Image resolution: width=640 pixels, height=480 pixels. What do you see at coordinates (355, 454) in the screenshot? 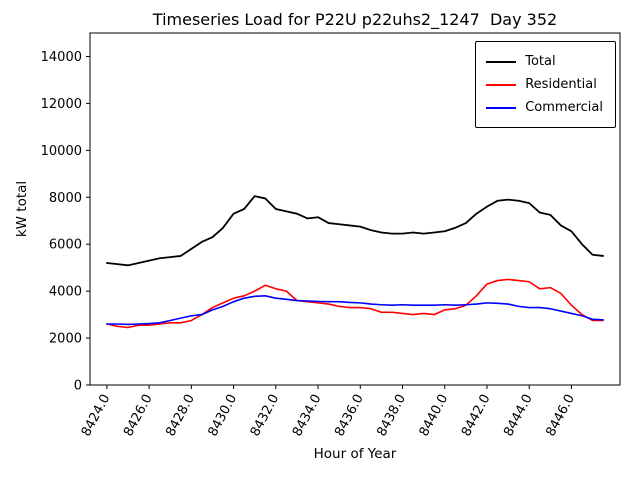
I see `x-axis-label: Hour of Year` at bounding box center [355, 454].